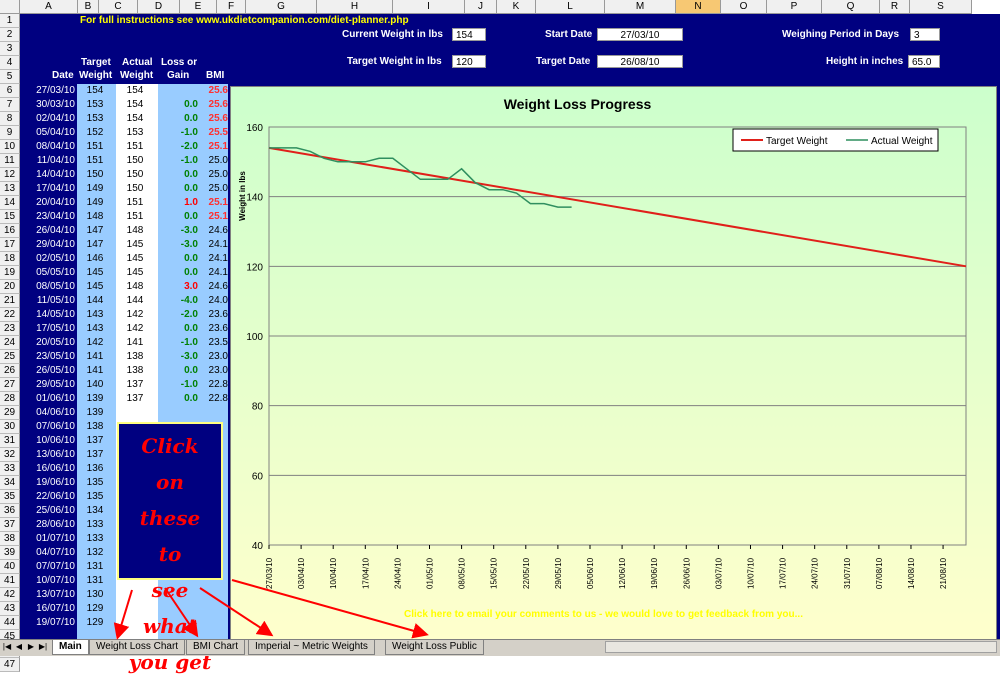 This screenshot has height=680, width=1000. Describe the element at coordinates (744, 7) in the screenshot. I see `column-header-o: O` at that location.